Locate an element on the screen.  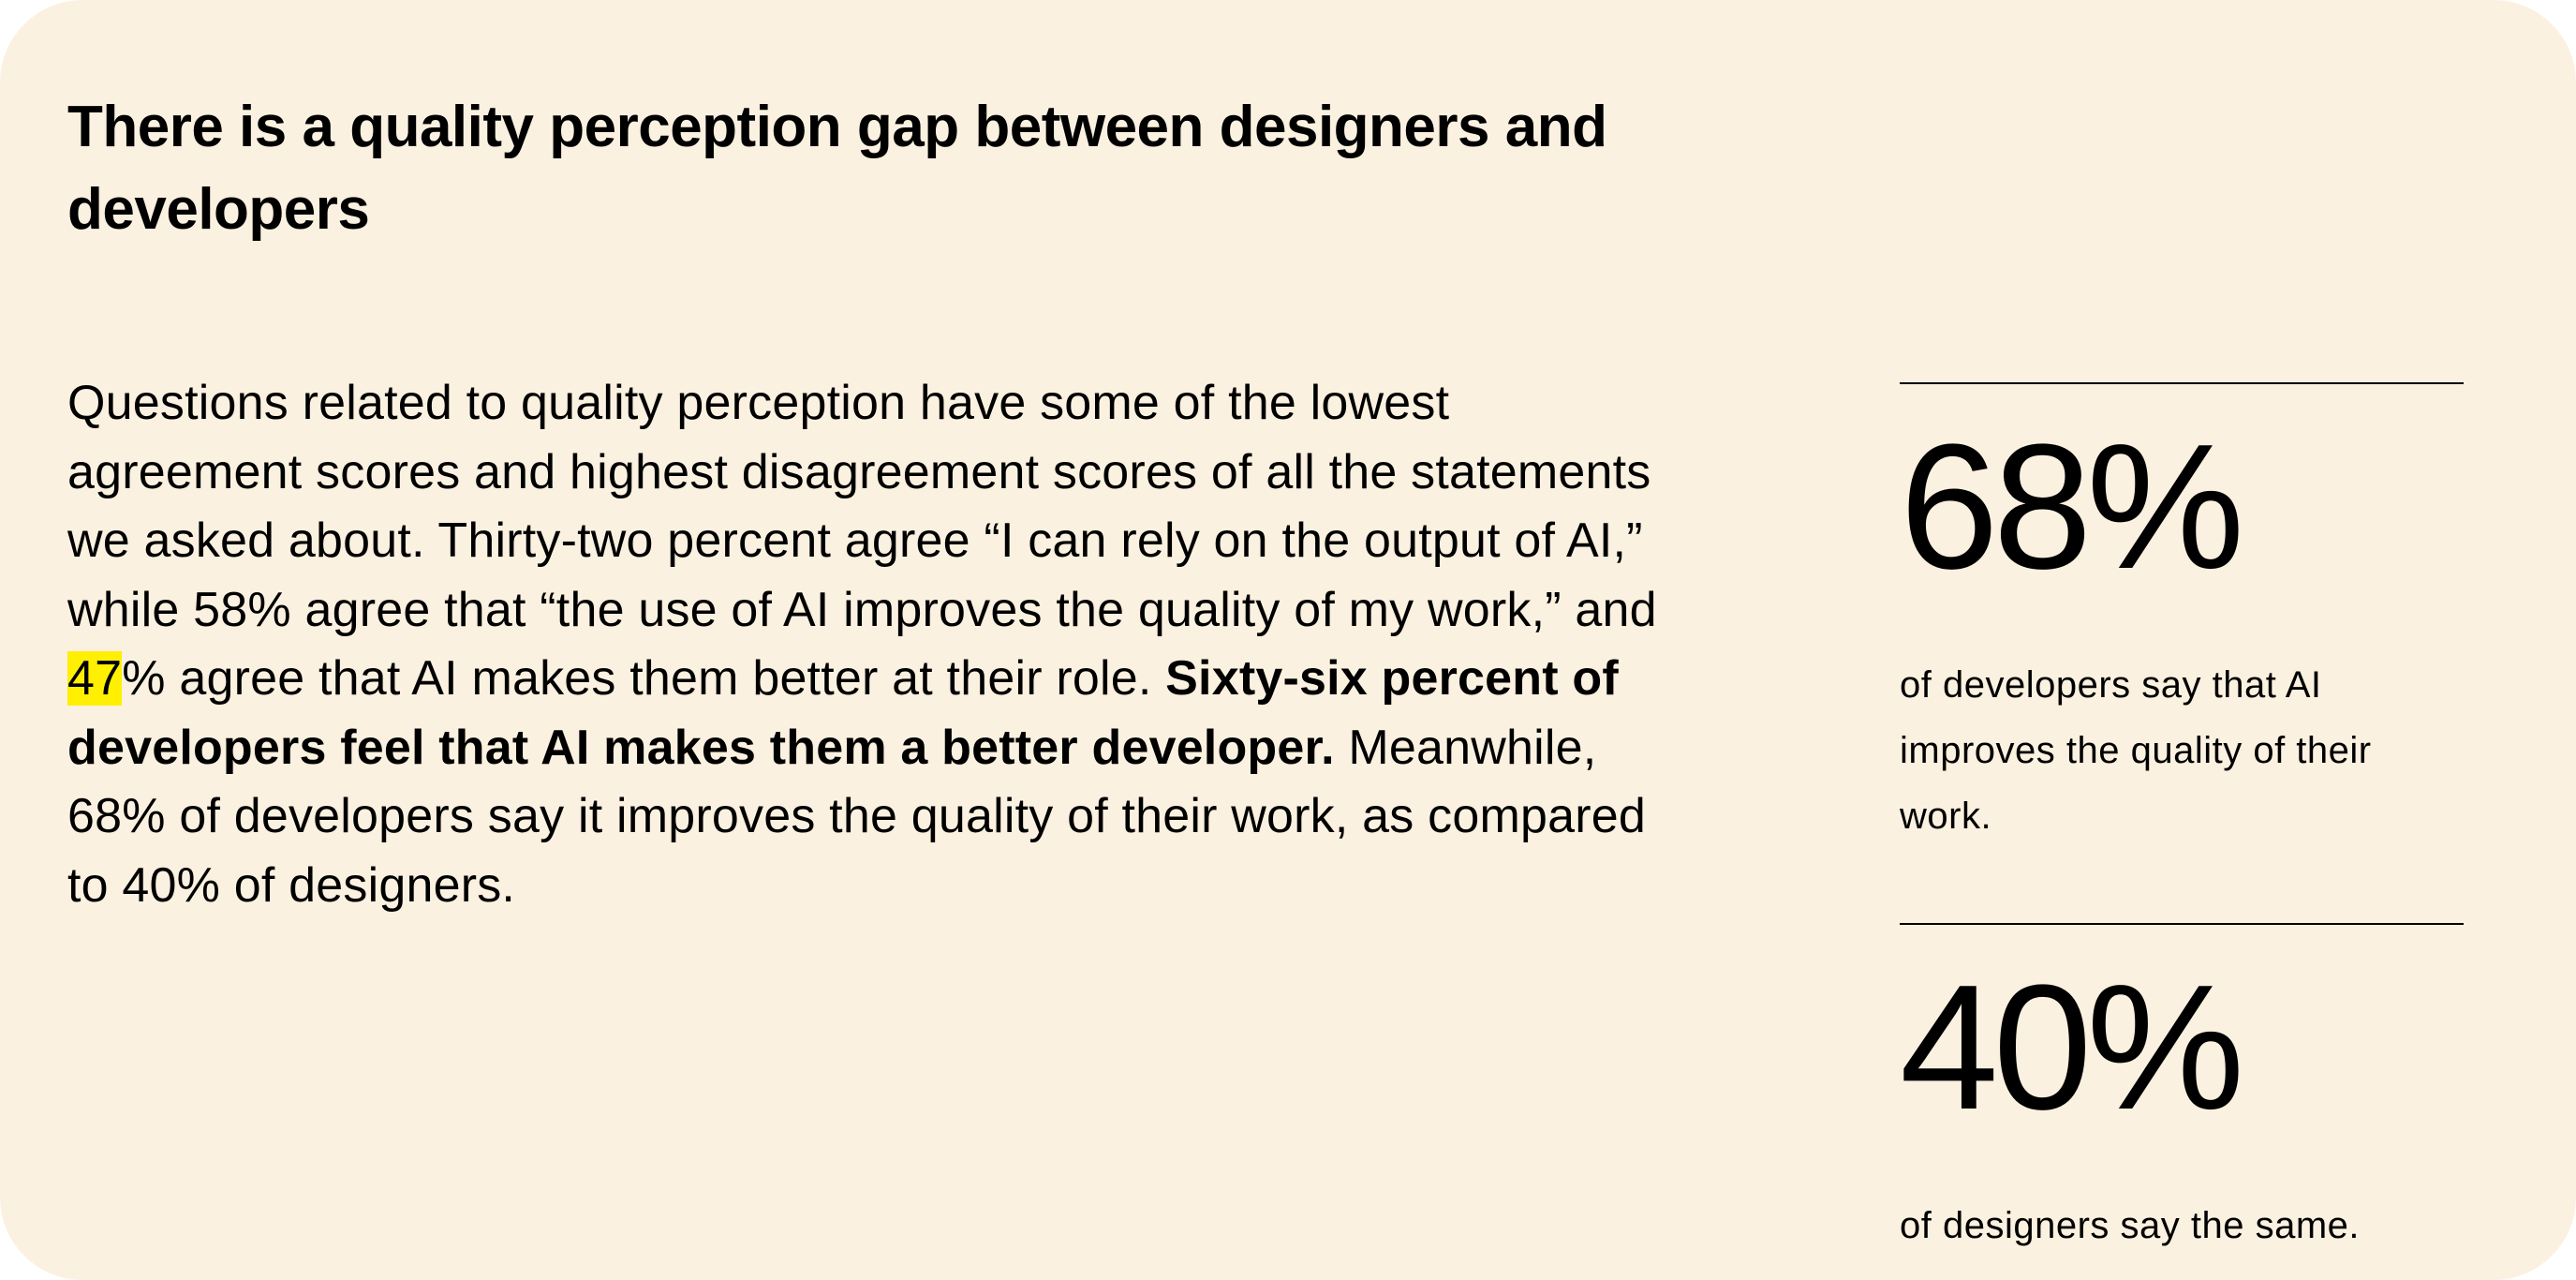
stat-value: 68% is located at coordinates (2072, 507).